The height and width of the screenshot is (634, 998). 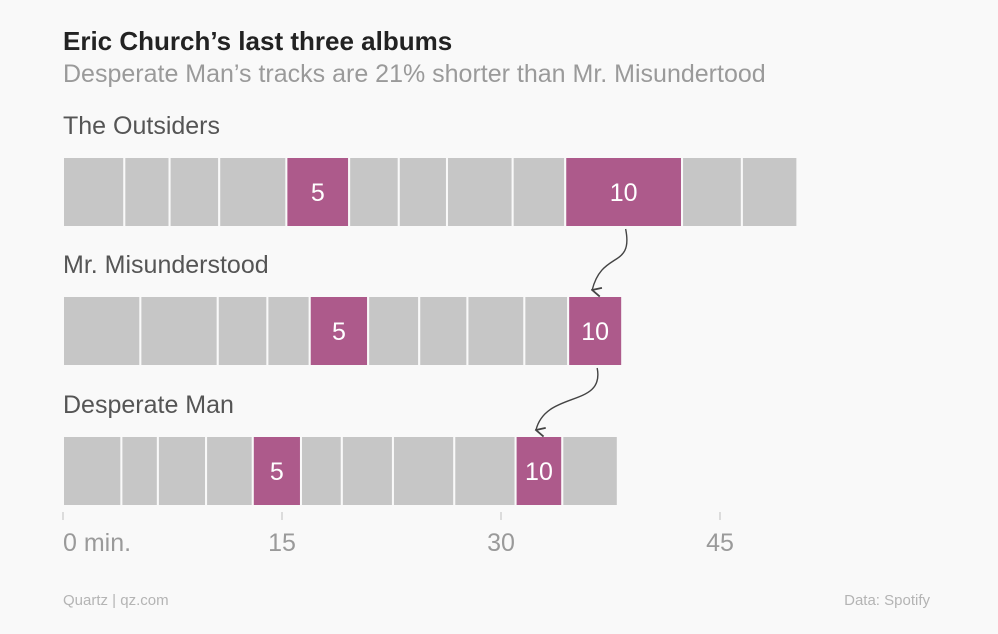 I want to click on album-label: The Outsiders, so click(x=141, y=126).